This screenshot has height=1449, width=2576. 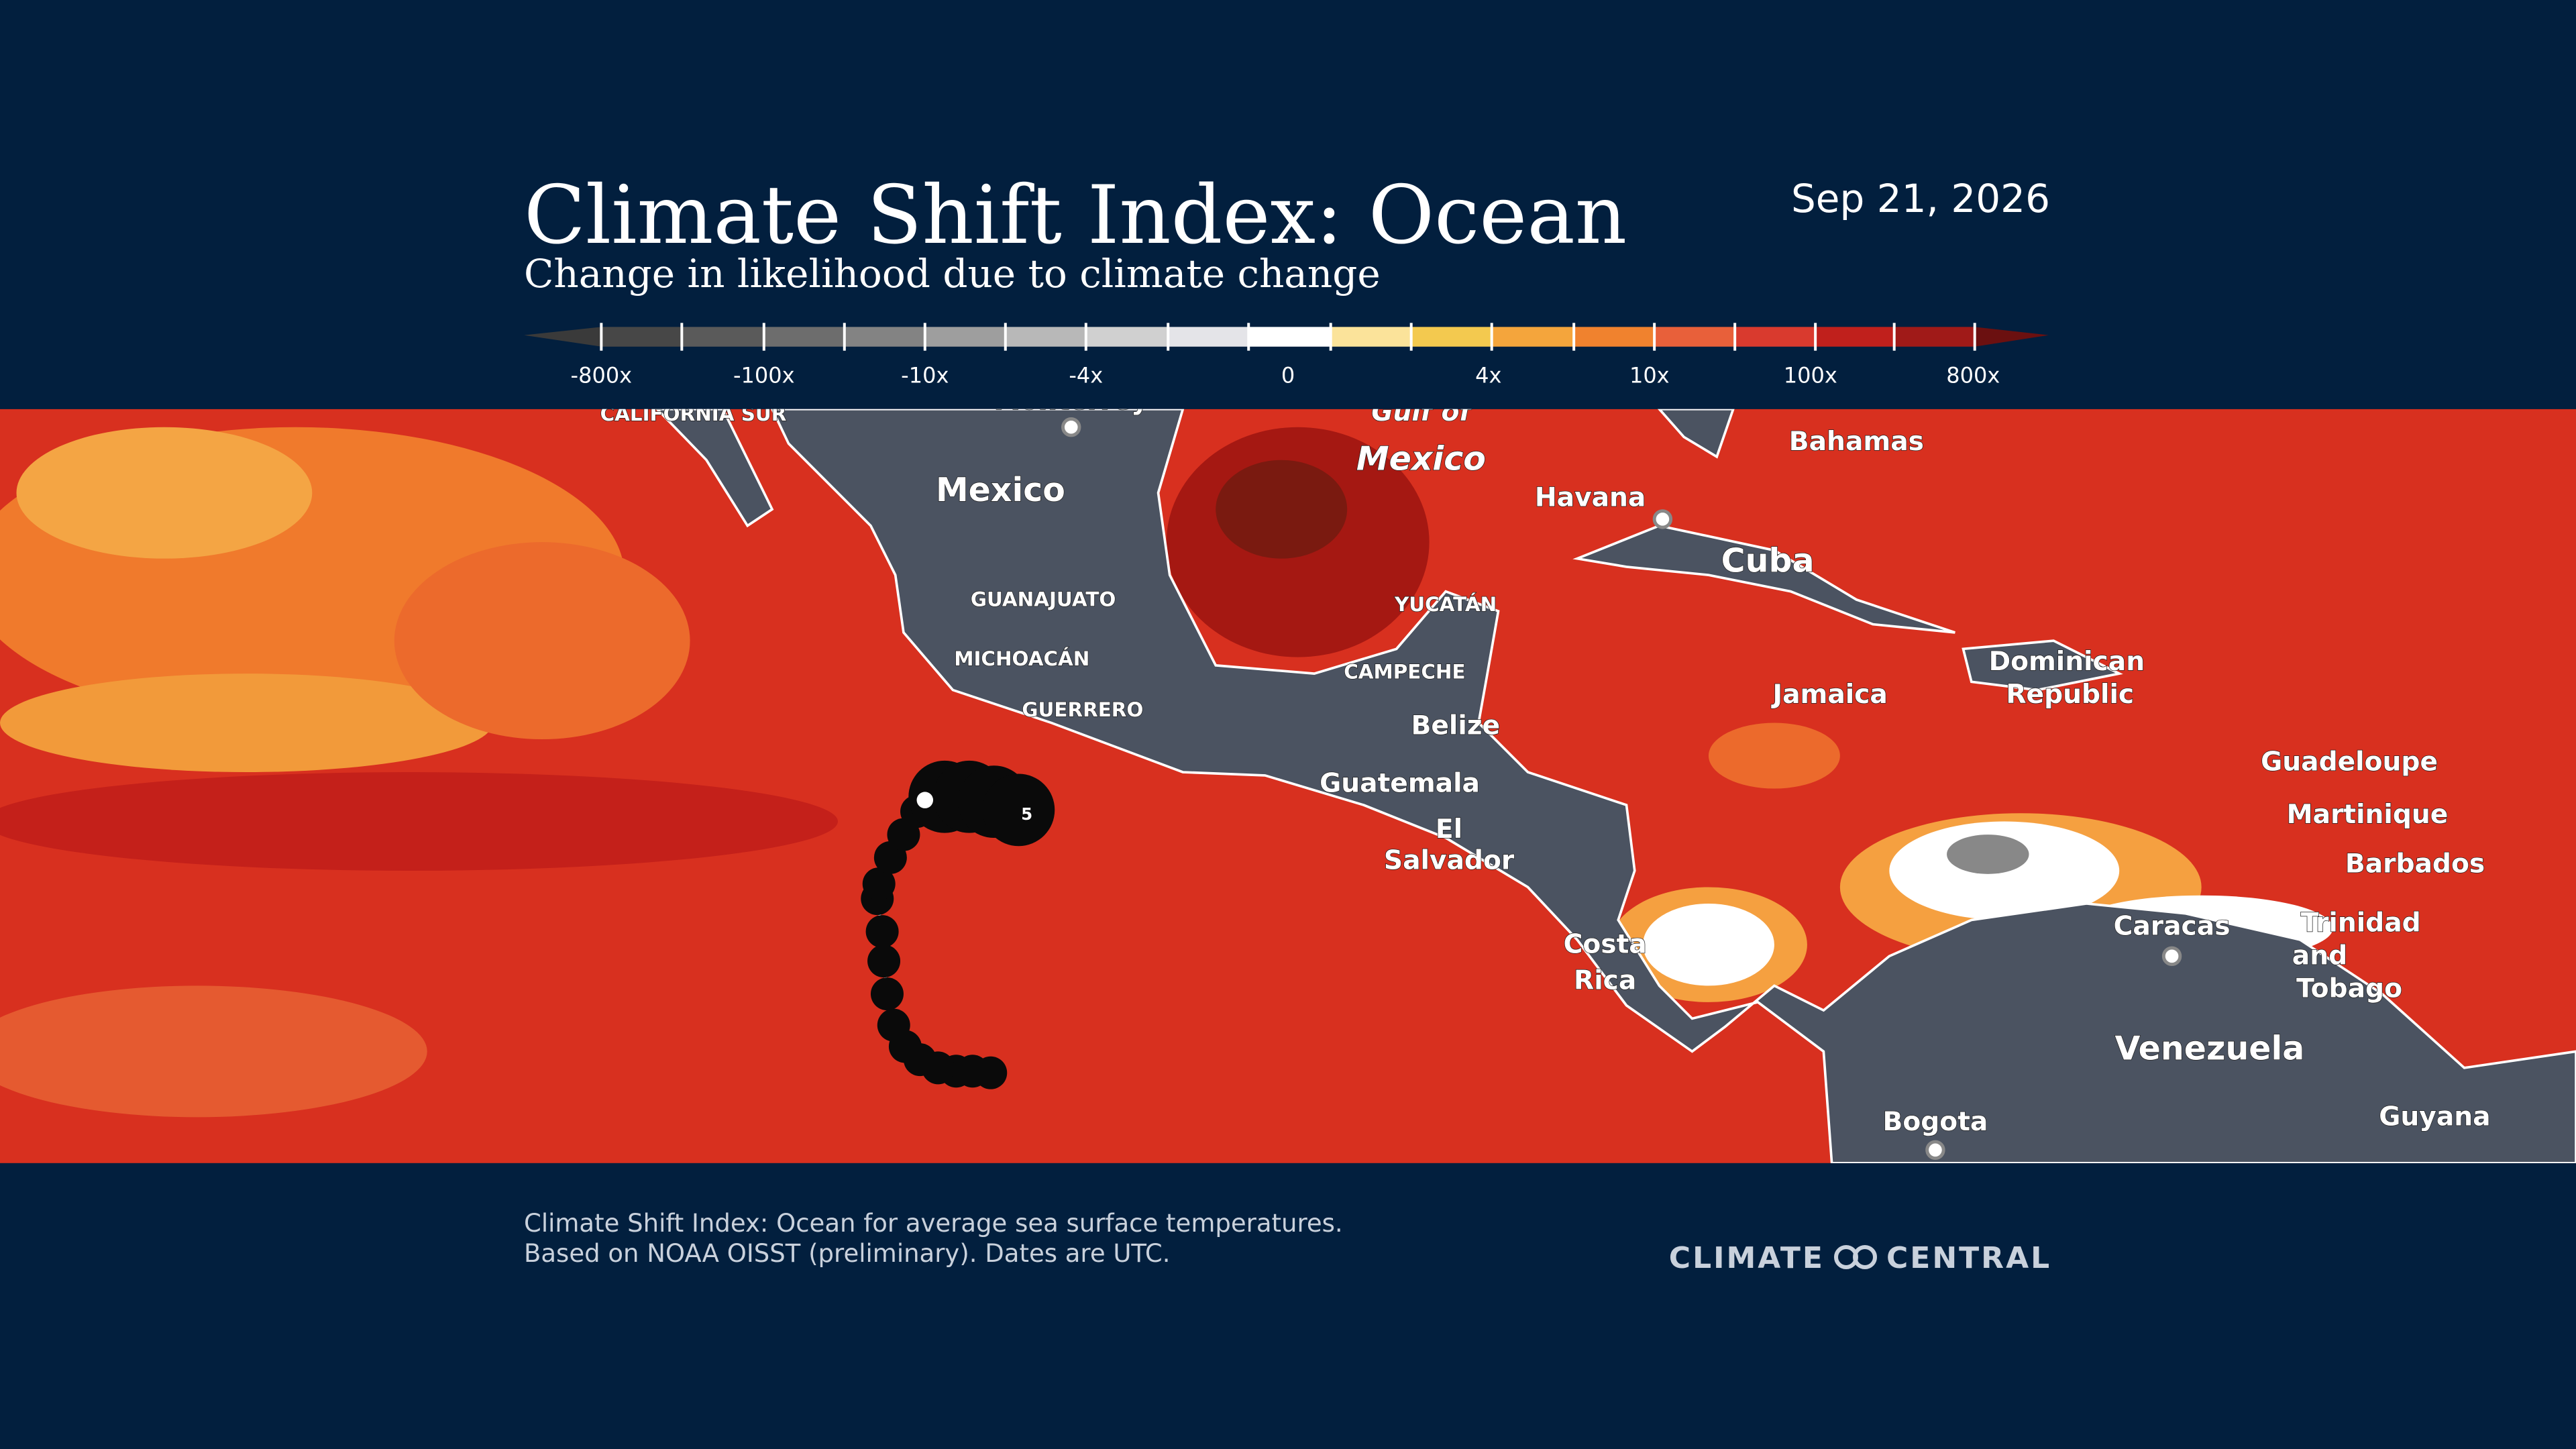 I want to click on map-label: and, so click(x=2319, y=956).